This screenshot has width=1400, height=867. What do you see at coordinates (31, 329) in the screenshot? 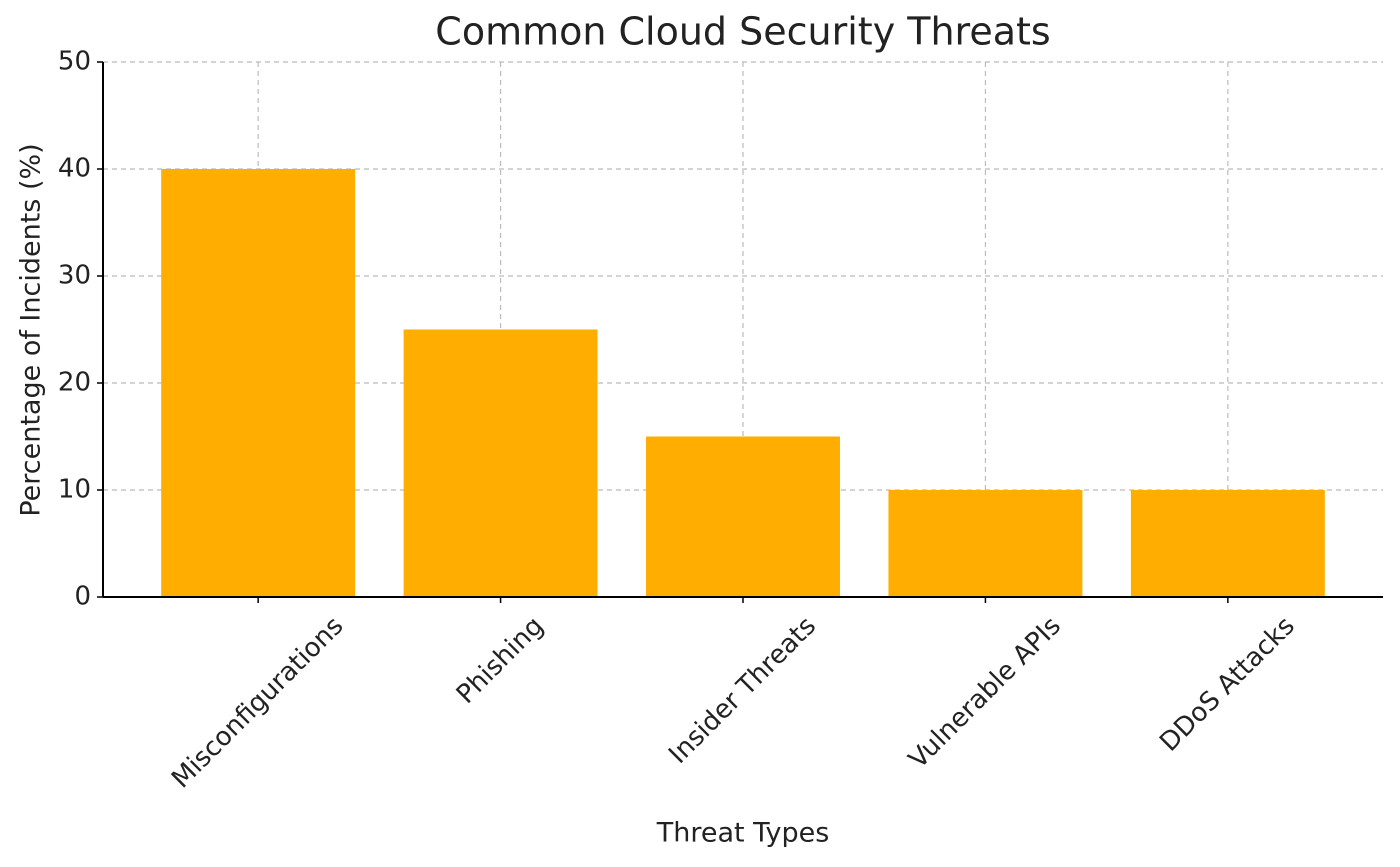
I see `y-axis-label: Percentage of Incidents (%)` at bounding box center [31, 329].